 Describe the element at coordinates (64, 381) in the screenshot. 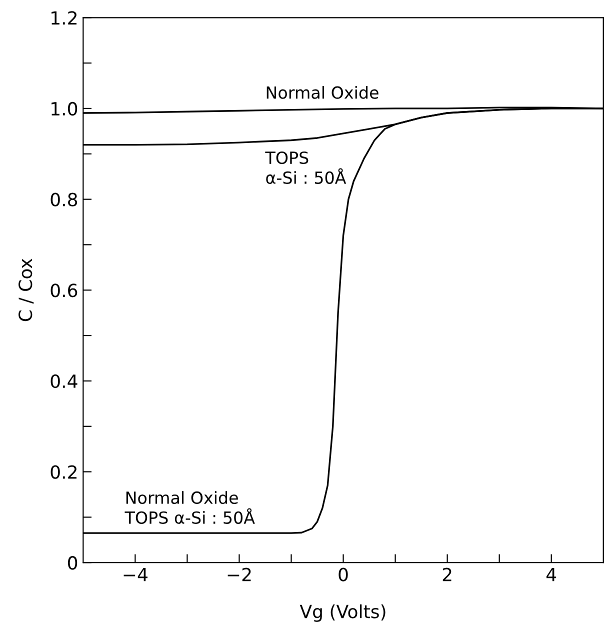

I see `y-tick-label: 0.4` at that location.